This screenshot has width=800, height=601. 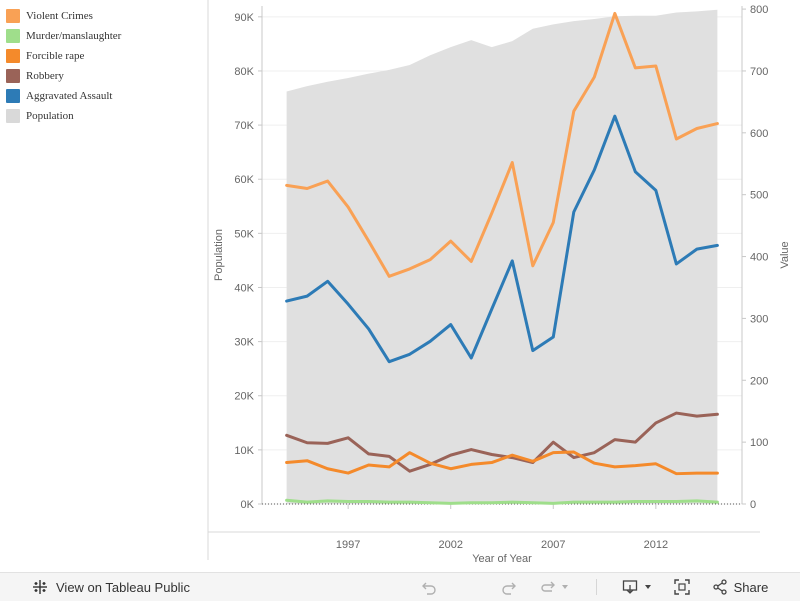 I want to click on undo-icon, so click(x=429, y=588).